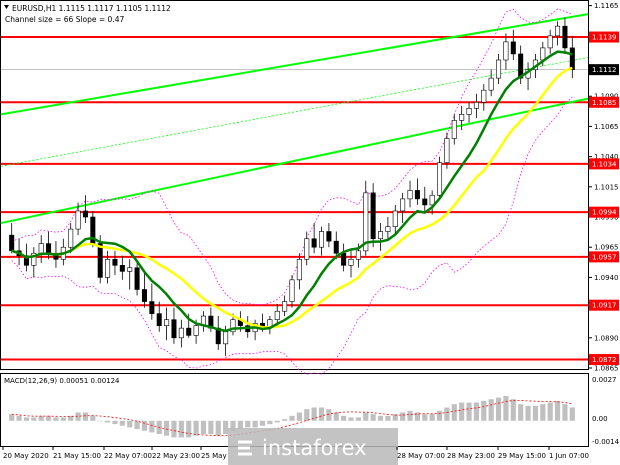 The image size is (620, 465). What do you see at coordinates (569, 456) in the screenshot?
I see `x-tick-label: 1 Jun 07:00` at bounding box center [569, 456].